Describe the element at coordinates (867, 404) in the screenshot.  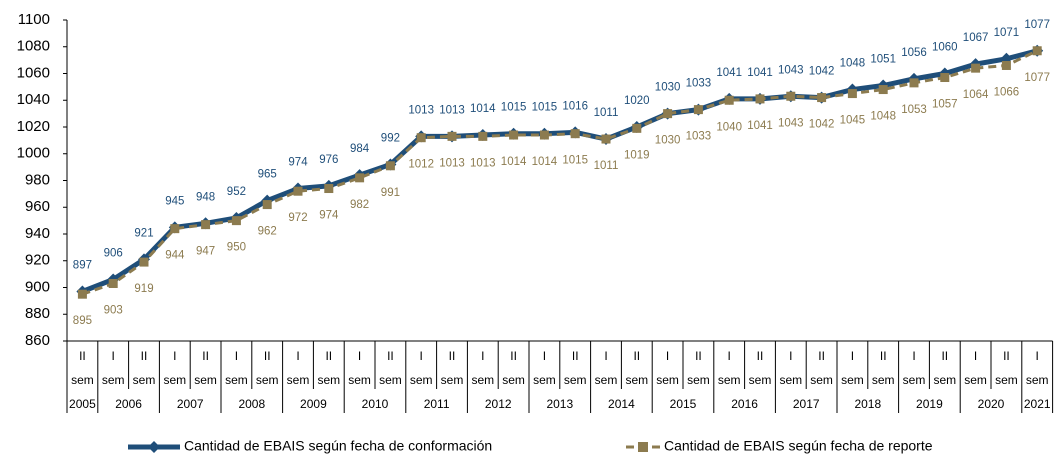
I see `group-label: 2018` at that location.